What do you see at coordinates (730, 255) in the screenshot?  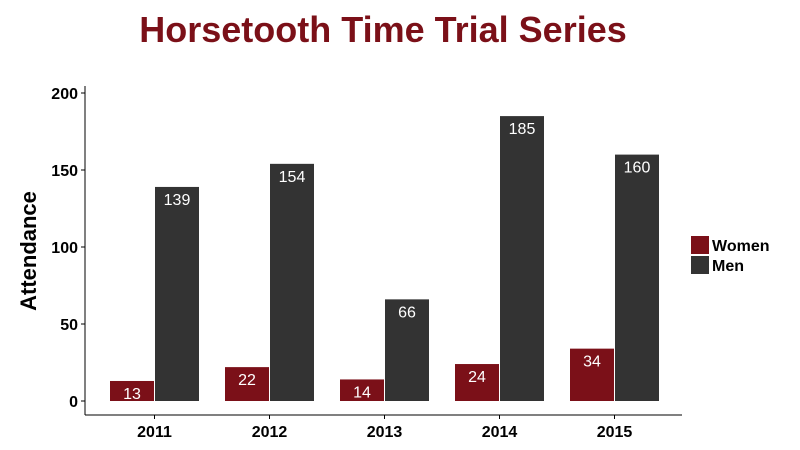 I see `legend: Women Men` at bounding box center [730, 255].